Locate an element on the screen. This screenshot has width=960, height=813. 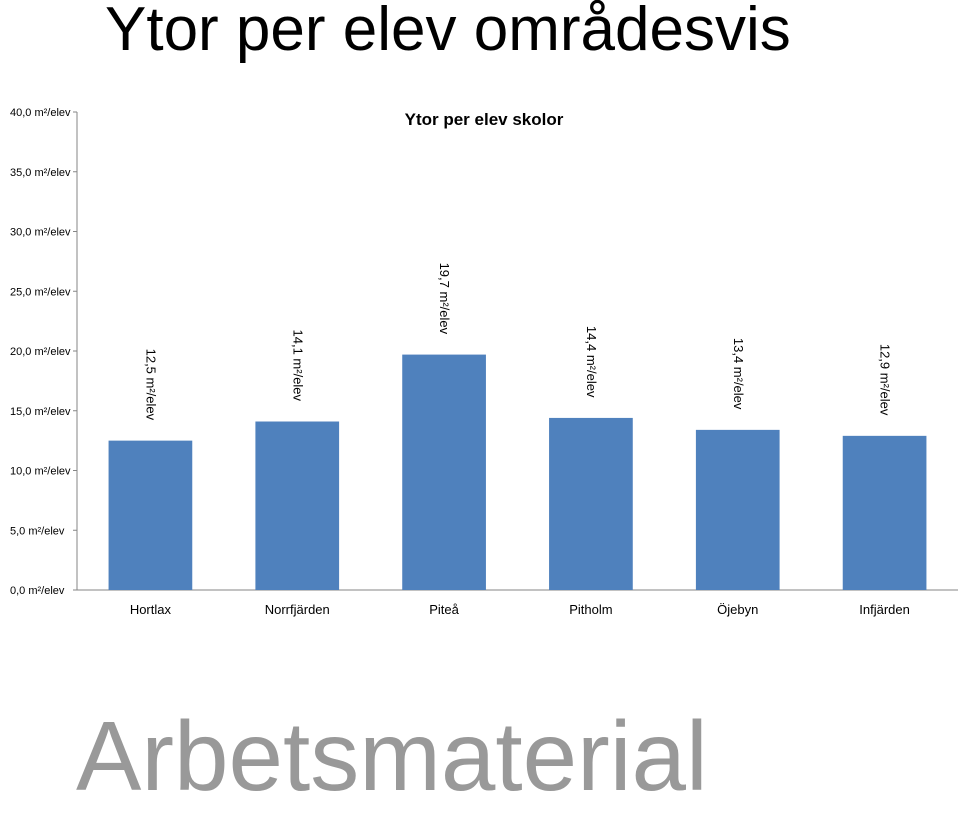
data-label: 13,4 m²/elev is located at coordinates (738, 374).